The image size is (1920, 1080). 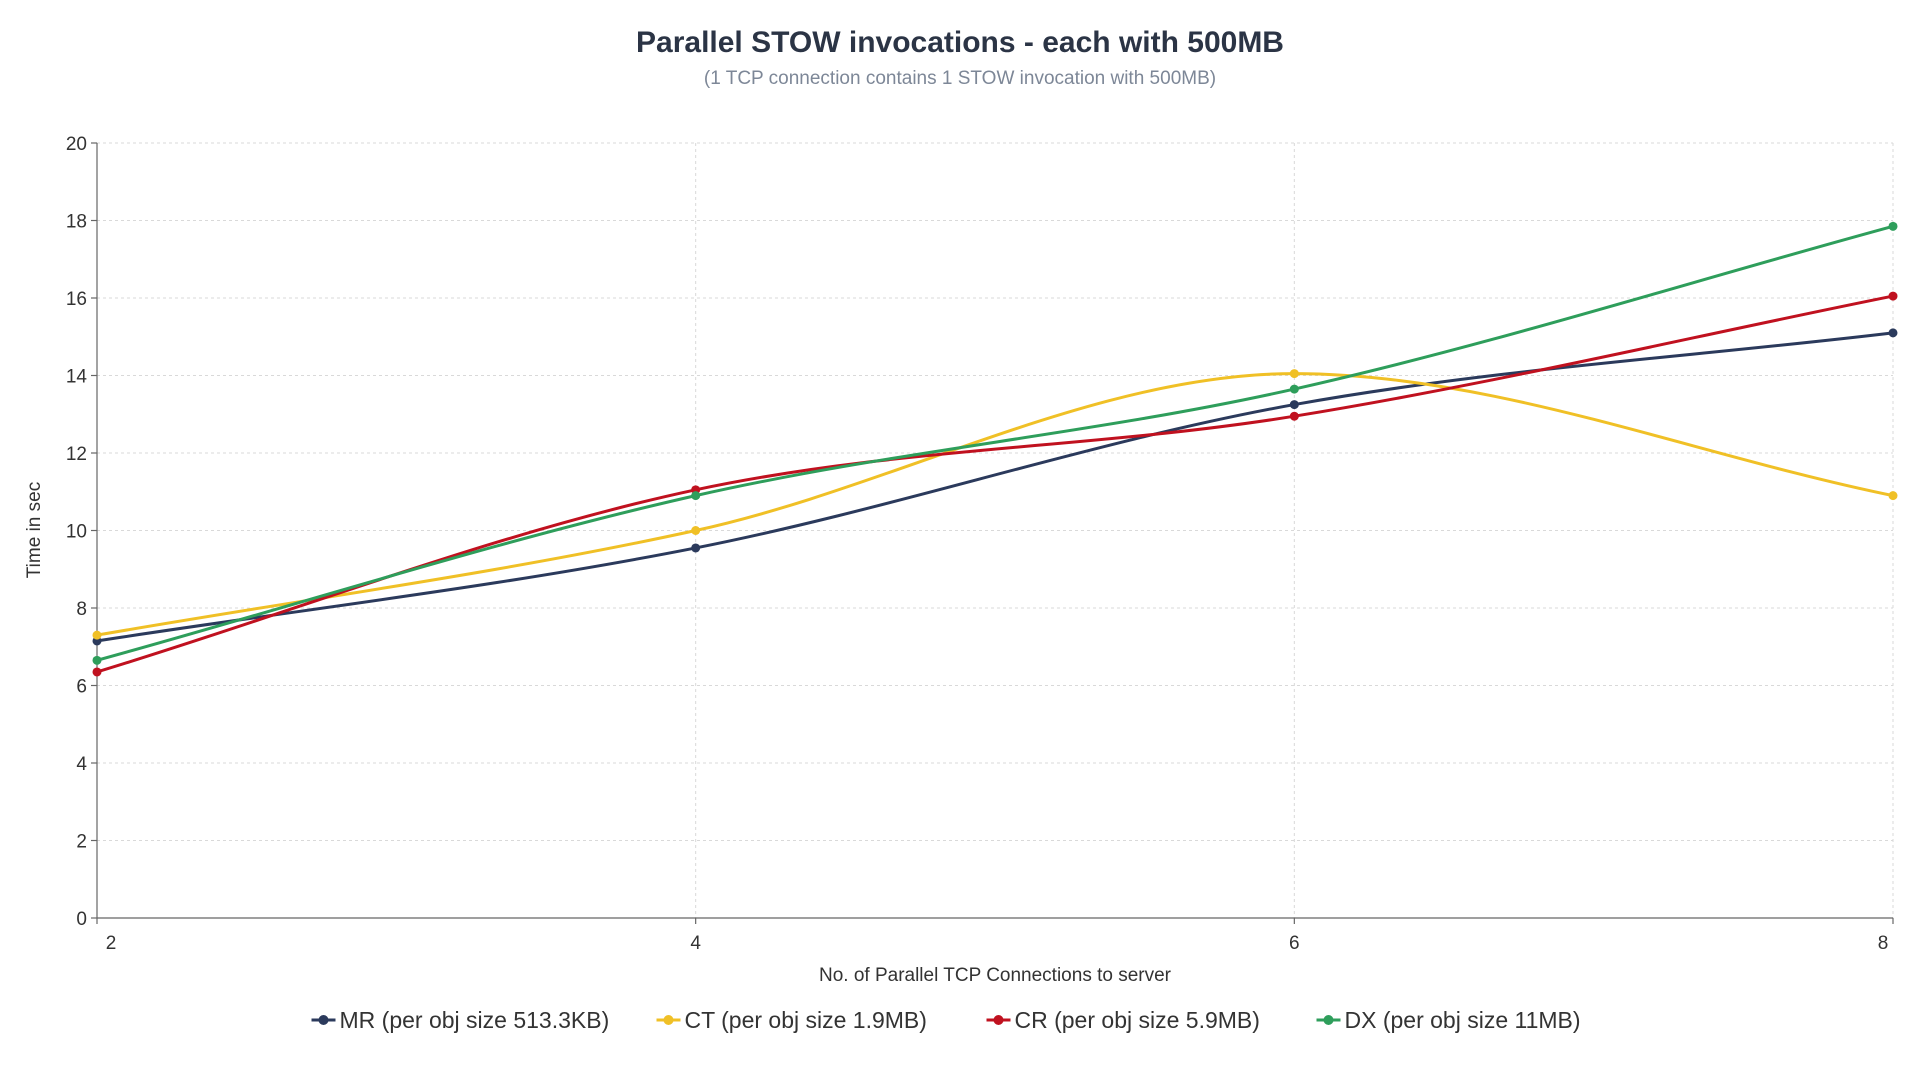 What do you see at coordinates (81, 764) in the screenshot?
I see `y-tick-label: 4` at bounding box center [81, 764].